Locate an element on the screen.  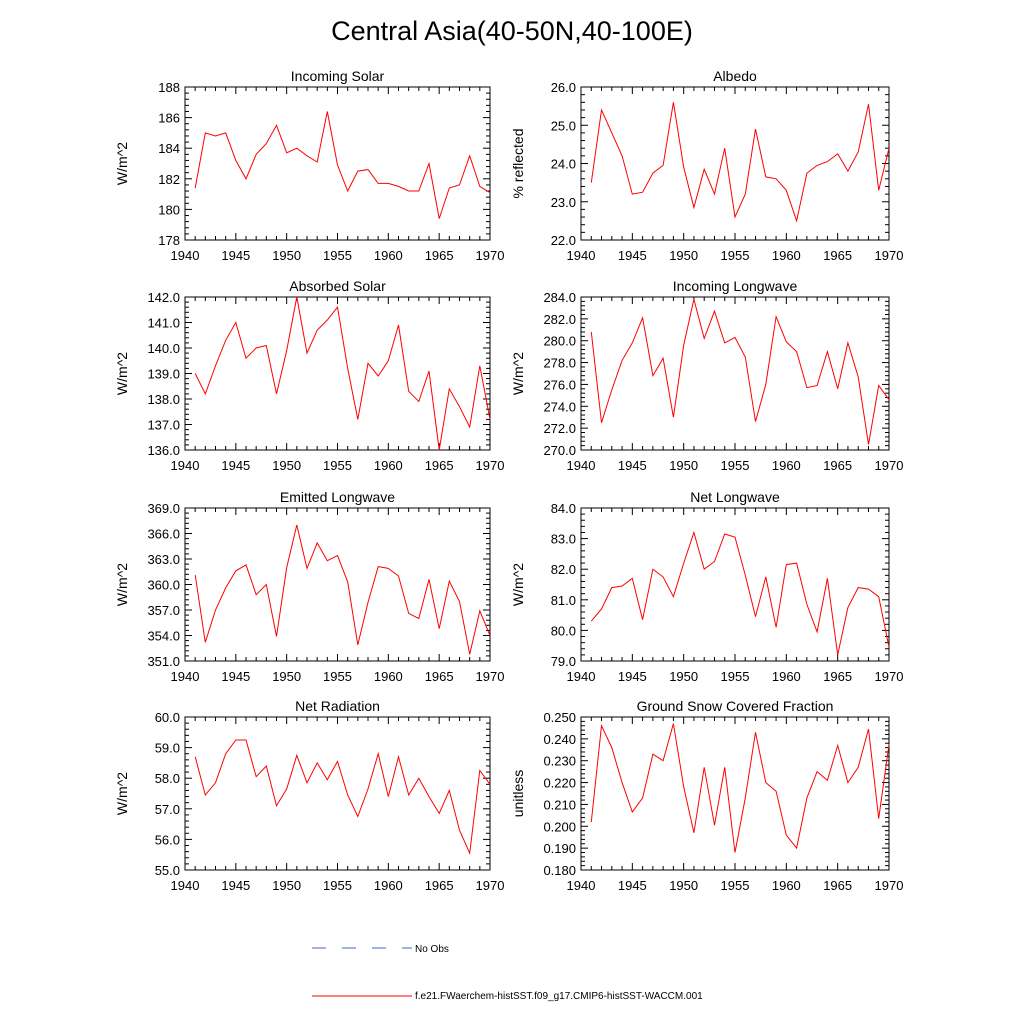
panel-7-title: Net Radiation is located at coordinates (337, 706).